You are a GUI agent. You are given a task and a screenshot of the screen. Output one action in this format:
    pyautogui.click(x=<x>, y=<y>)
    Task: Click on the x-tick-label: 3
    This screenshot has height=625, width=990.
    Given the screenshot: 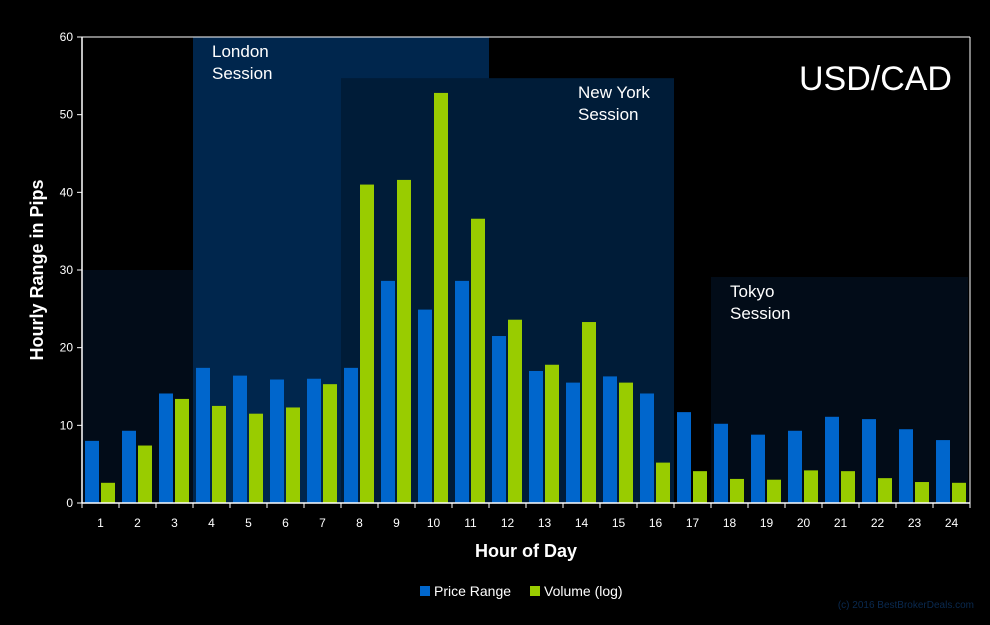 What is the action you would take?
    pyautogui.click(x=174, y=523)
    